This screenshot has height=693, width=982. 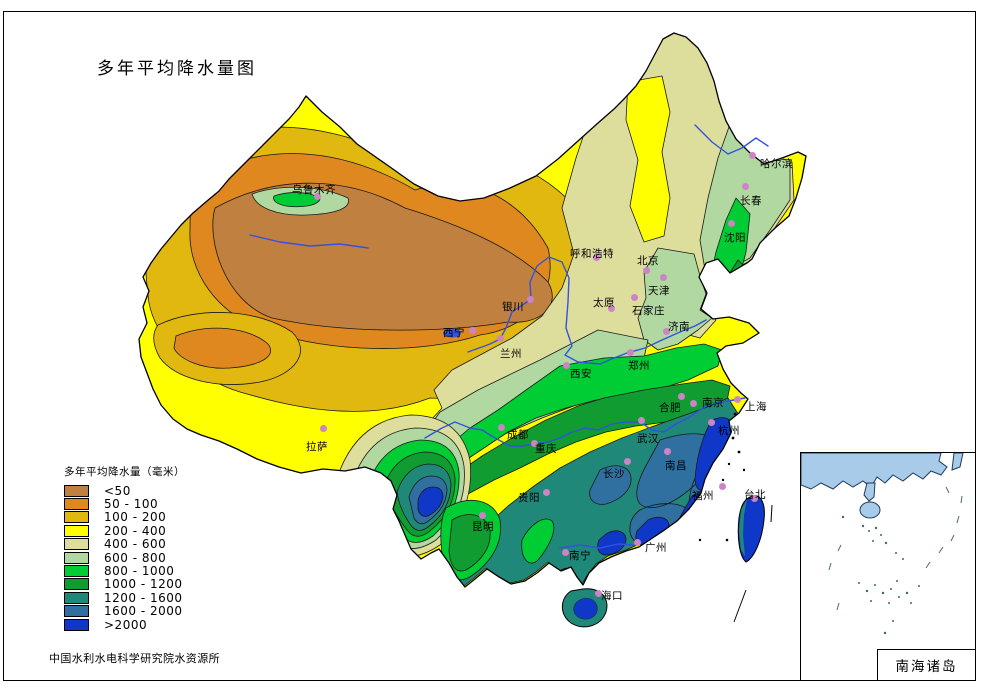 I want to click on inset-label-box: 南海诸岛, so click(x=926, y=664).